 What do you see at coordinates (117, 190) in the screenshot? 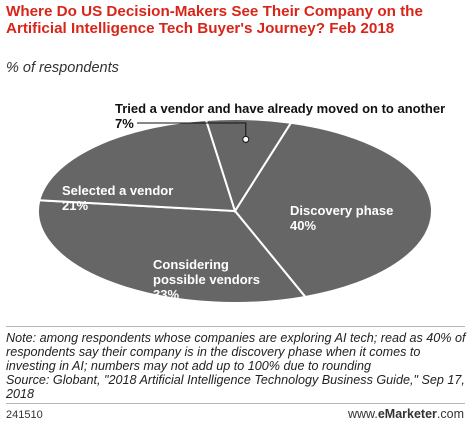
I see `slice-label: Selected a vendor` at bounding box center [117, 190].